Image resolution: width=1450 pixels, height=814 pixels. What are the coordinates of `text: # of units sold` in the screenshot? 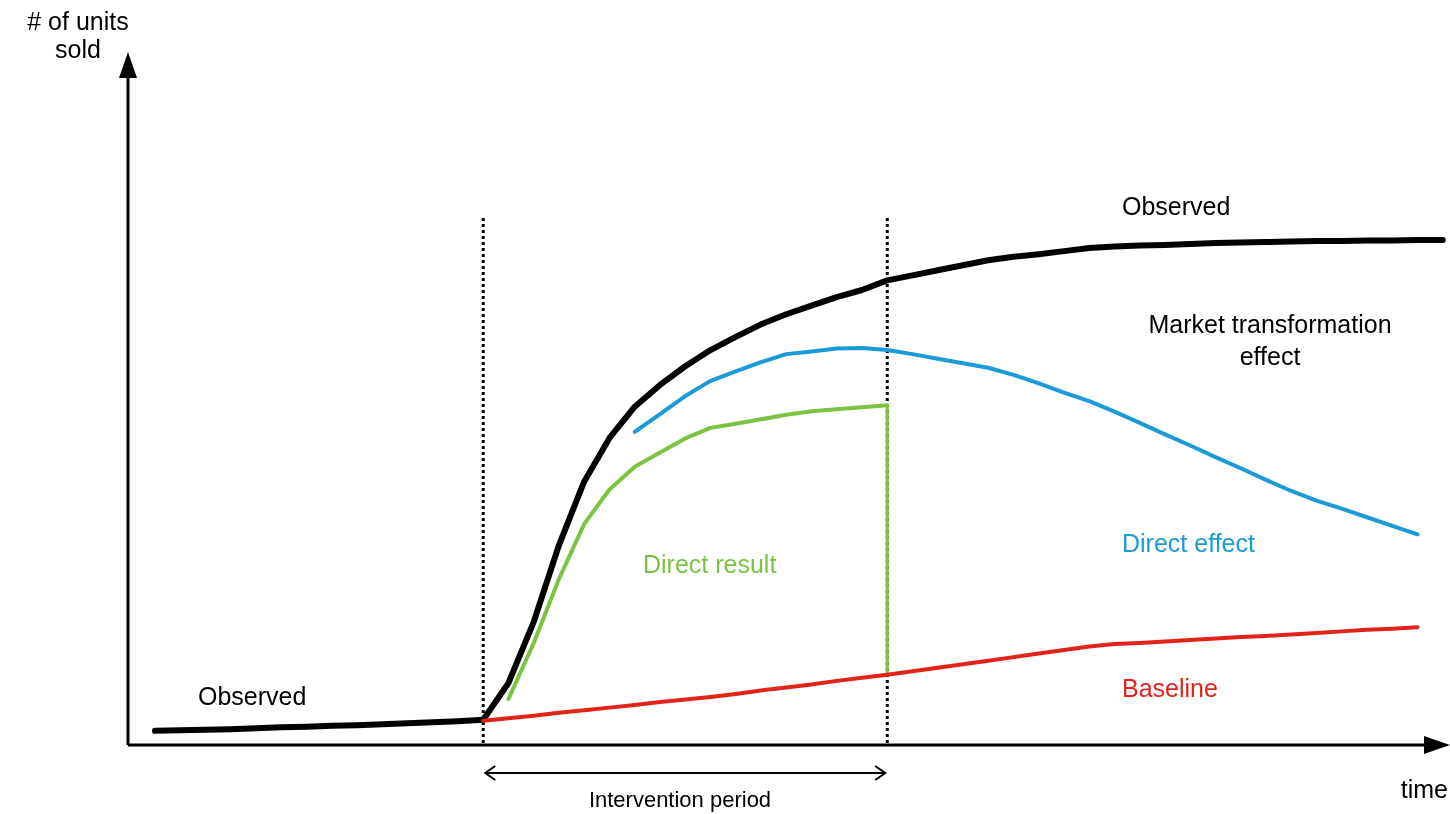 It's located at (78, 35).